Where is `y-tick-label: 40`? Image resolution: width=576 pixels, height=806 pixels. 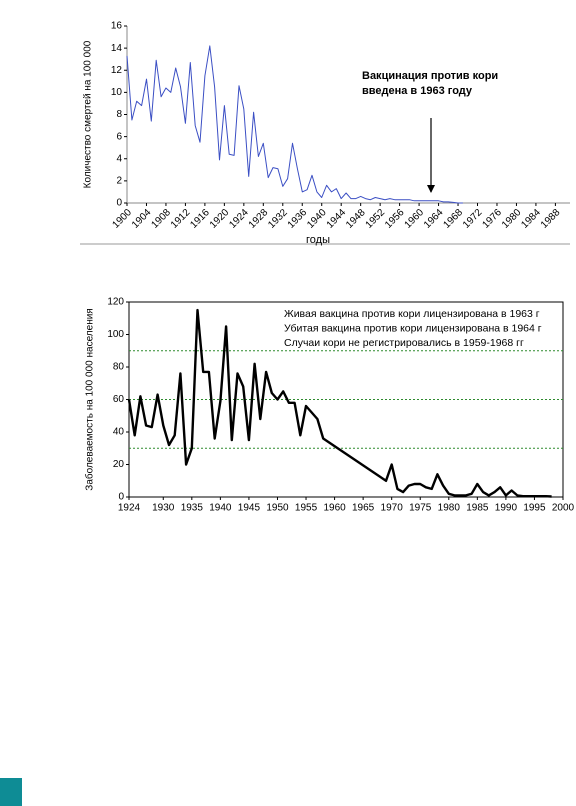
y-tick-label: 40 is located at coordinates (119, 432).